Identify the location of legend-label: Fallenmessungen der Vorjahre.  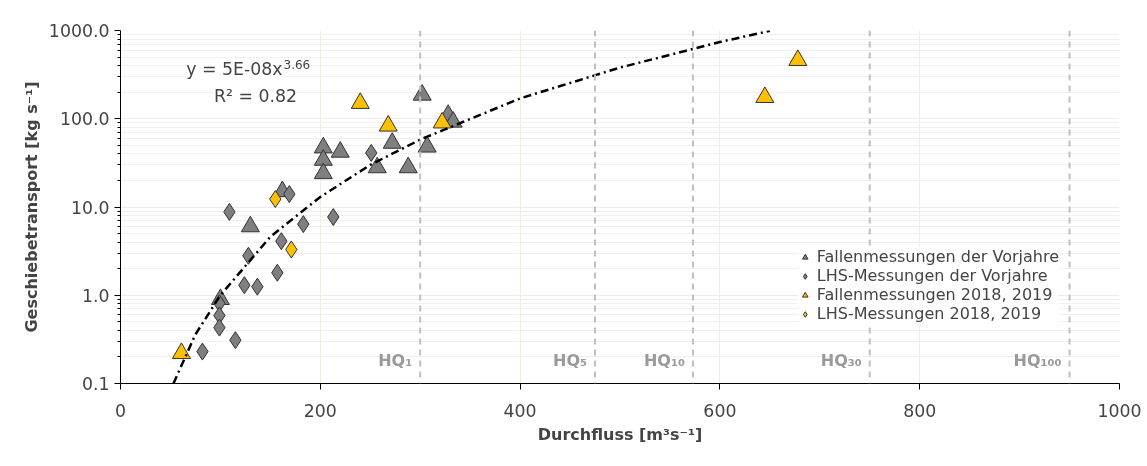
(937, 256).